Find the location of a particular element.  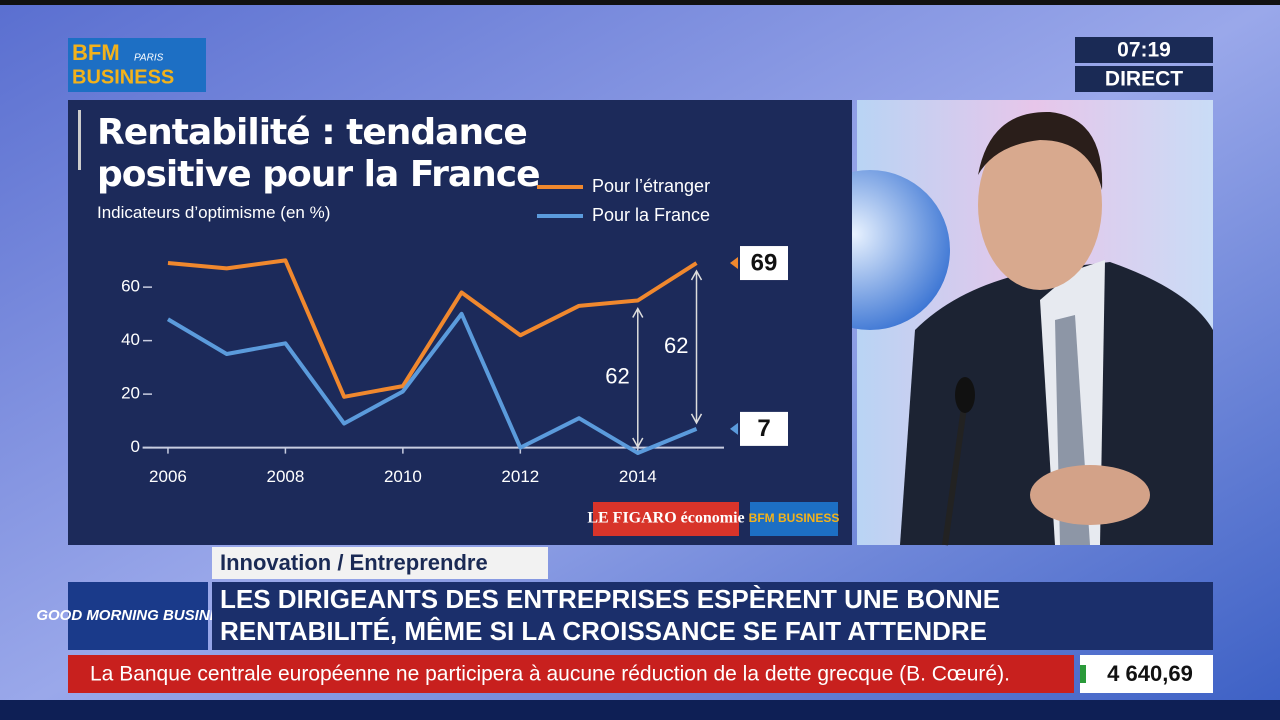

show-logo-box is located at coordinates (138, 616).